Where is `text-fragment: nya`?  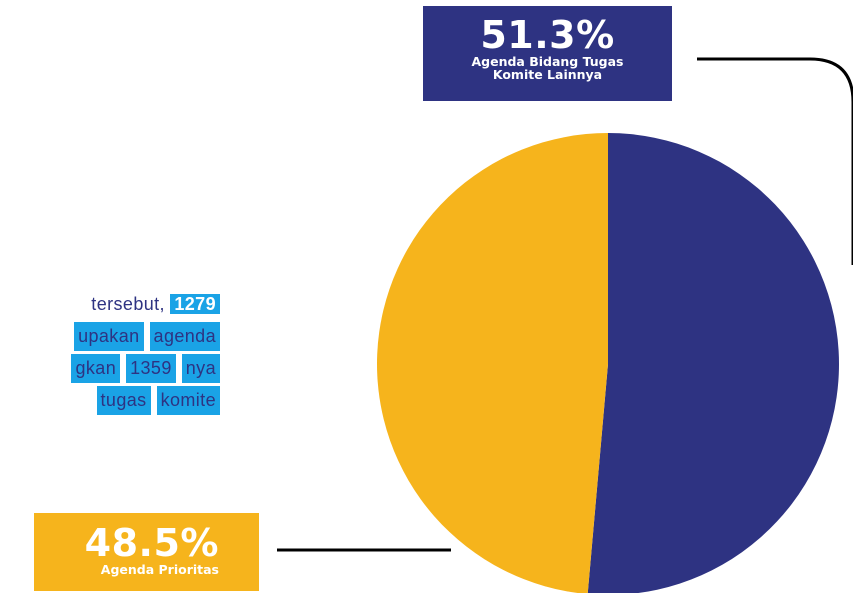
text-fragment: nya is located at coordinates (200, 368).